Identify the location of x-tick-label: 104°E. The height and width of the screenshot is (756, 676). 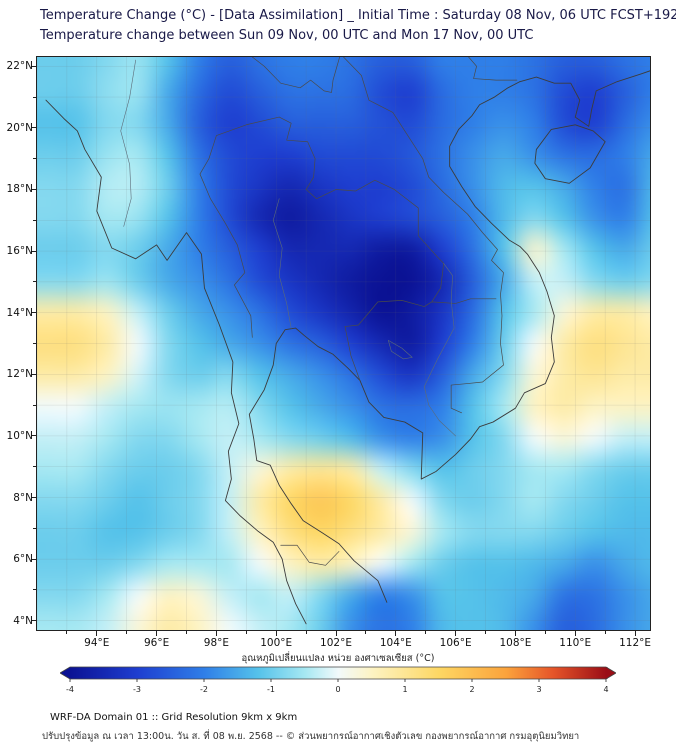
(395, 643).